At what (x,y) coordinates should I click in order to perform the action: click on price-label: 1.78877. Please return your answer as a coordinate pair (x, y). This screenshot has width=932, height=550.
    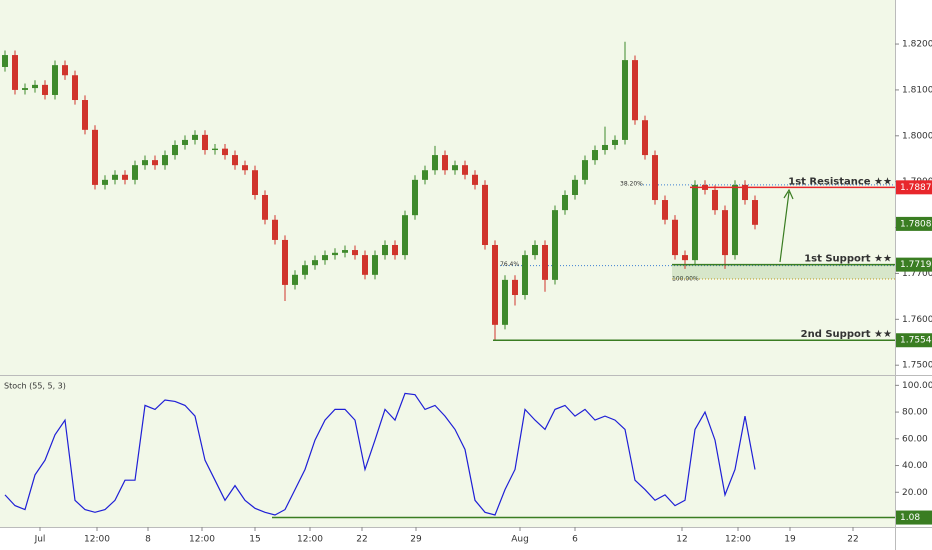
    Looking at the image, I should click on (916, 188).